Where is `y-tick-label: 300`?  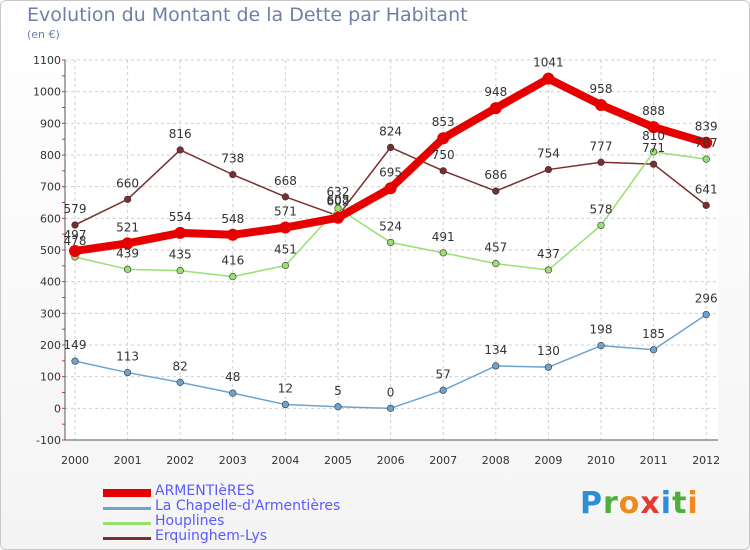 y-tick-label: 300 is located at coordinates (50, 313).